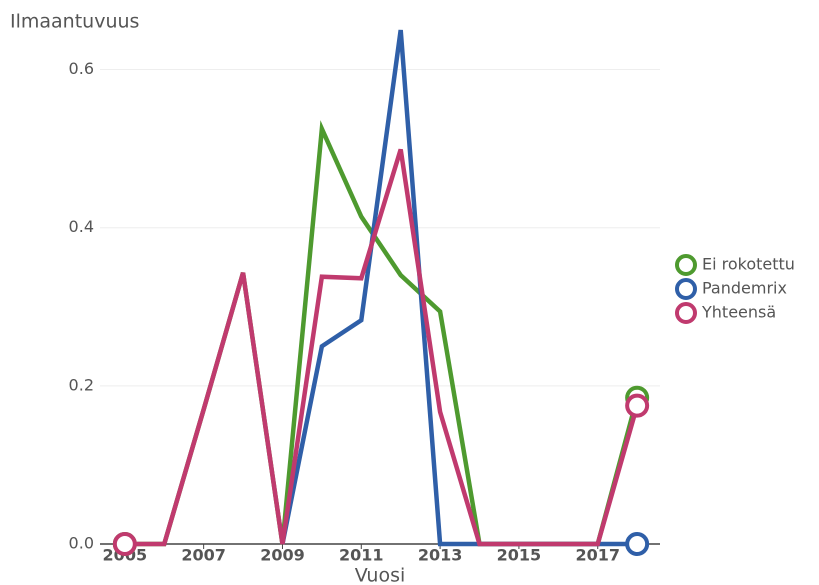 This screenshot has width=819, height=585. I want to click on x-tick-label: 2007, so click(203, 555).